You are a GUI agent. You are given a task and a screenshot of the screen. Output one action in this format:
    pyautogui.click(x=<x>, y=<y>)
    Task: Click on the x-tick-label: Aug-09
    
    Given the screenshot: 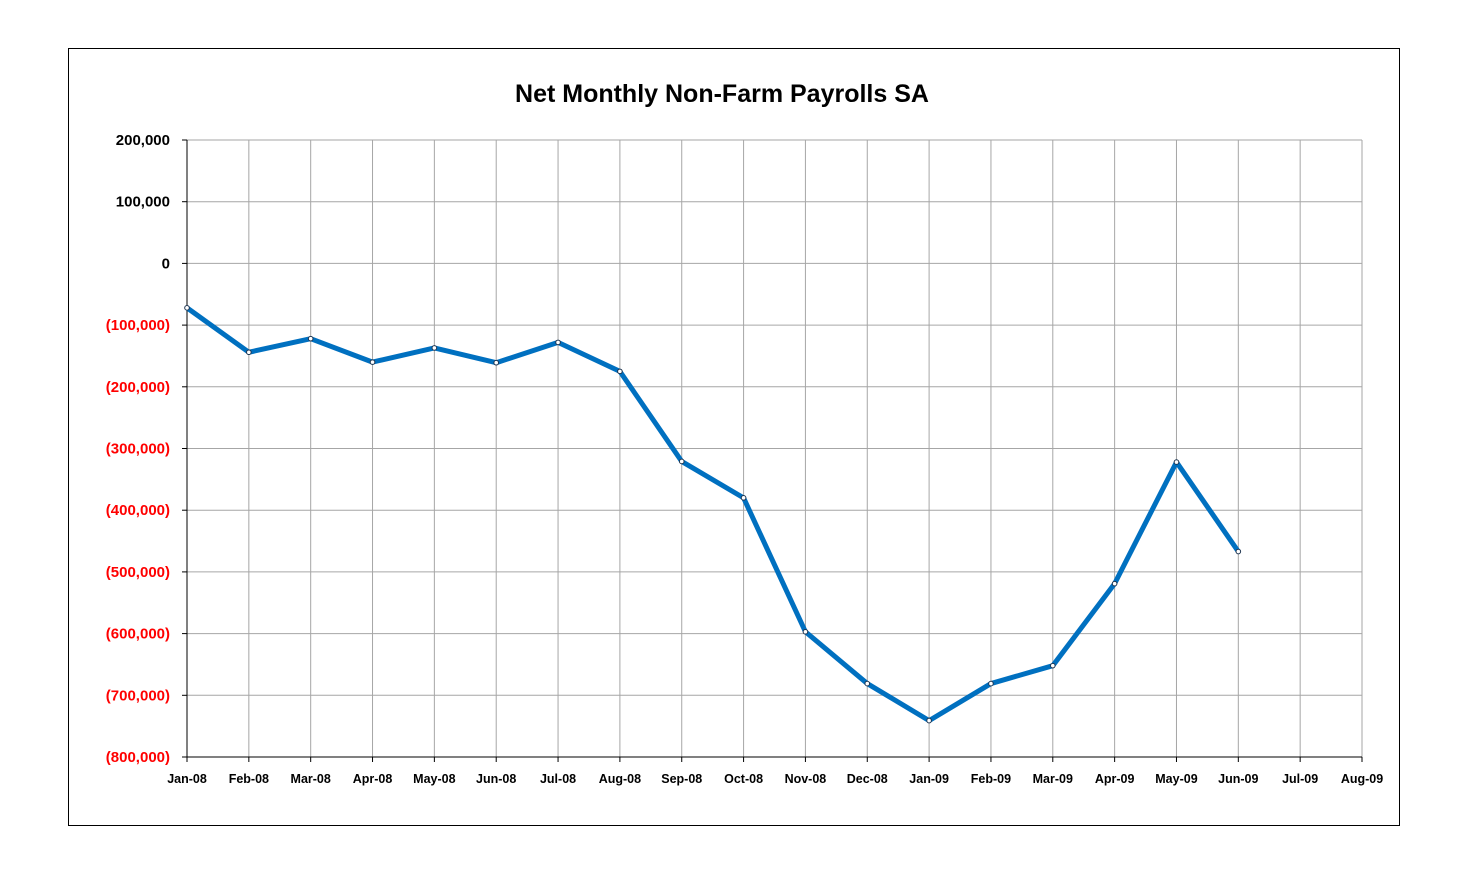 What is the action you would take?
    pyautogui.click(x=1362, y=779)
    